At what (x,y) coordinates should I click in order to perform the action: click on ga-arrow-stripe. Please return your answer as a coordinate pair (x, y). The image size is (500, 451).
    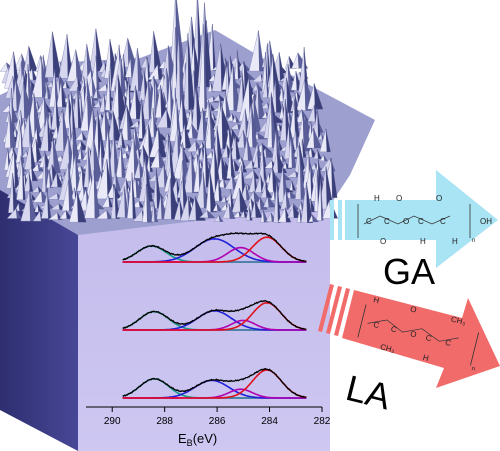
    Looking at the image, I should click on (332, 220).